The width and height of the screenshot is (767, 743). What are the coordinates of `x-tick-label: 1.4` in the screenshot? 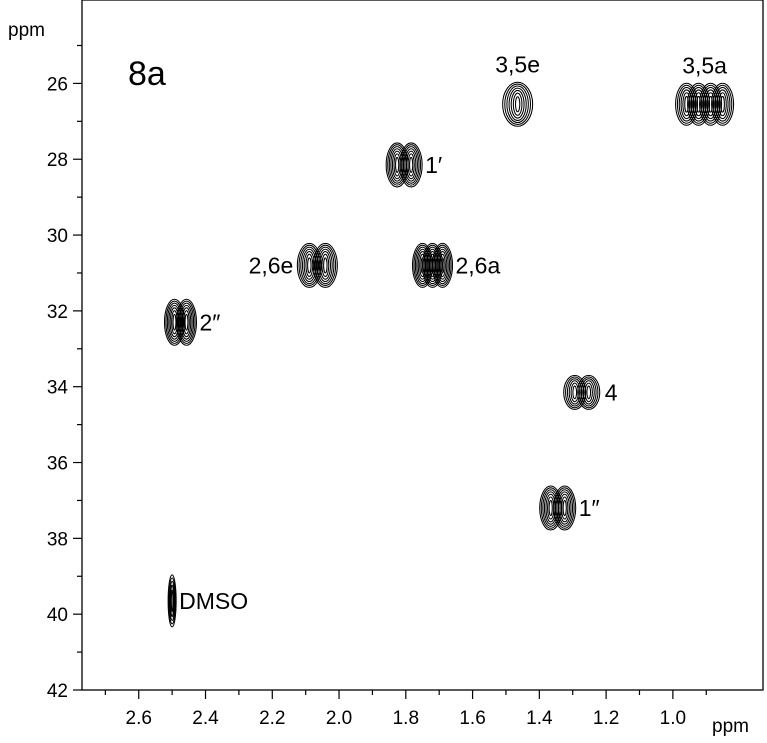 It's located at (539, 718).